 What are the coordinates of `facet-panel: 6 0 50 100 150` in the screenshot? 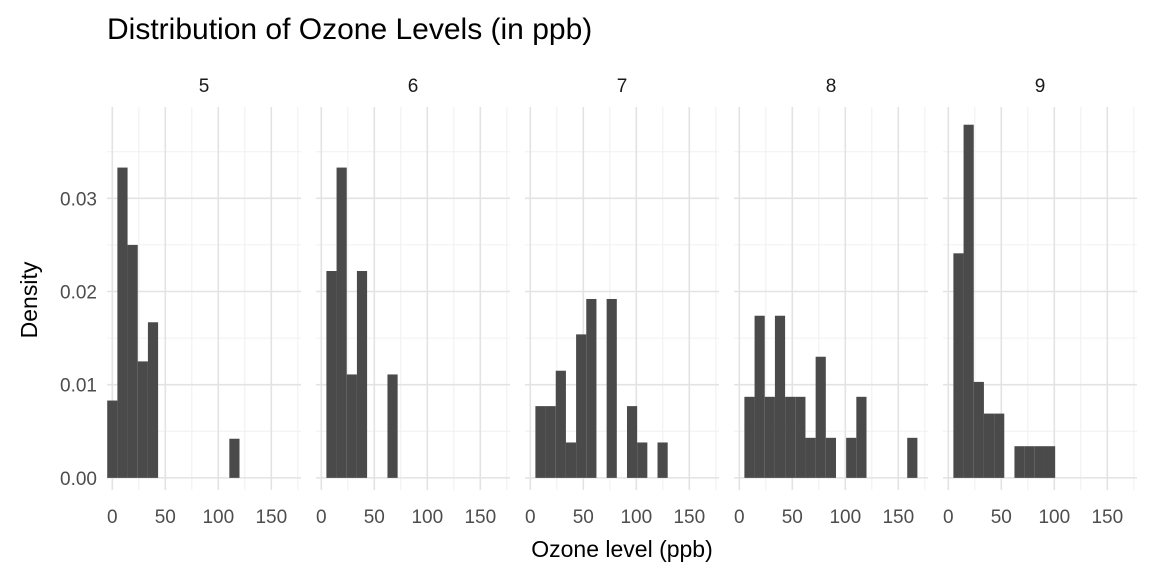 It's located at (413, 302).